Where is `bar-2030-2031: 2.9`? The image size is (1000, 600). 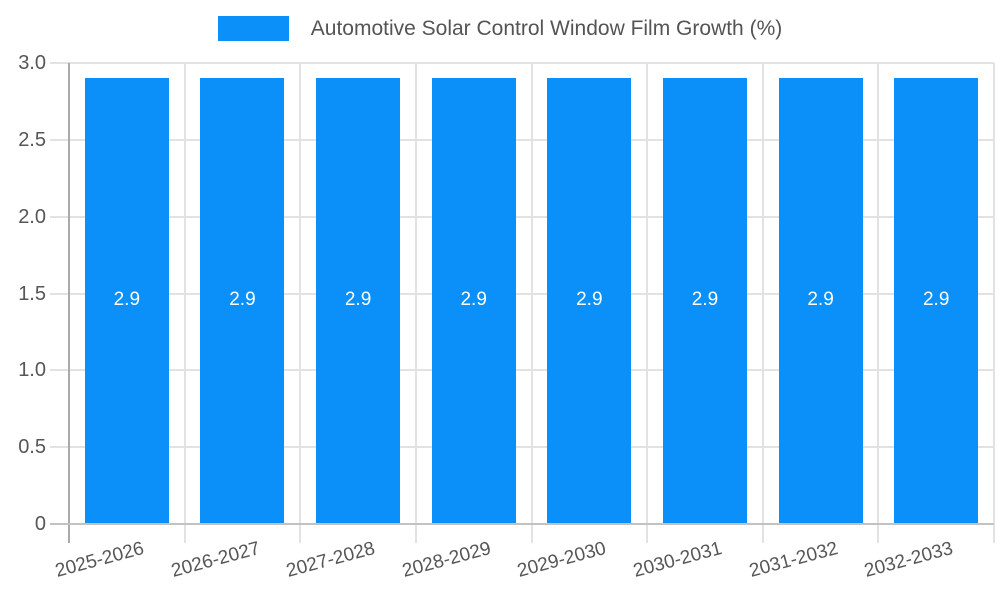
bar-2030-2031: 2.9 is located at coordinates (704, 301).